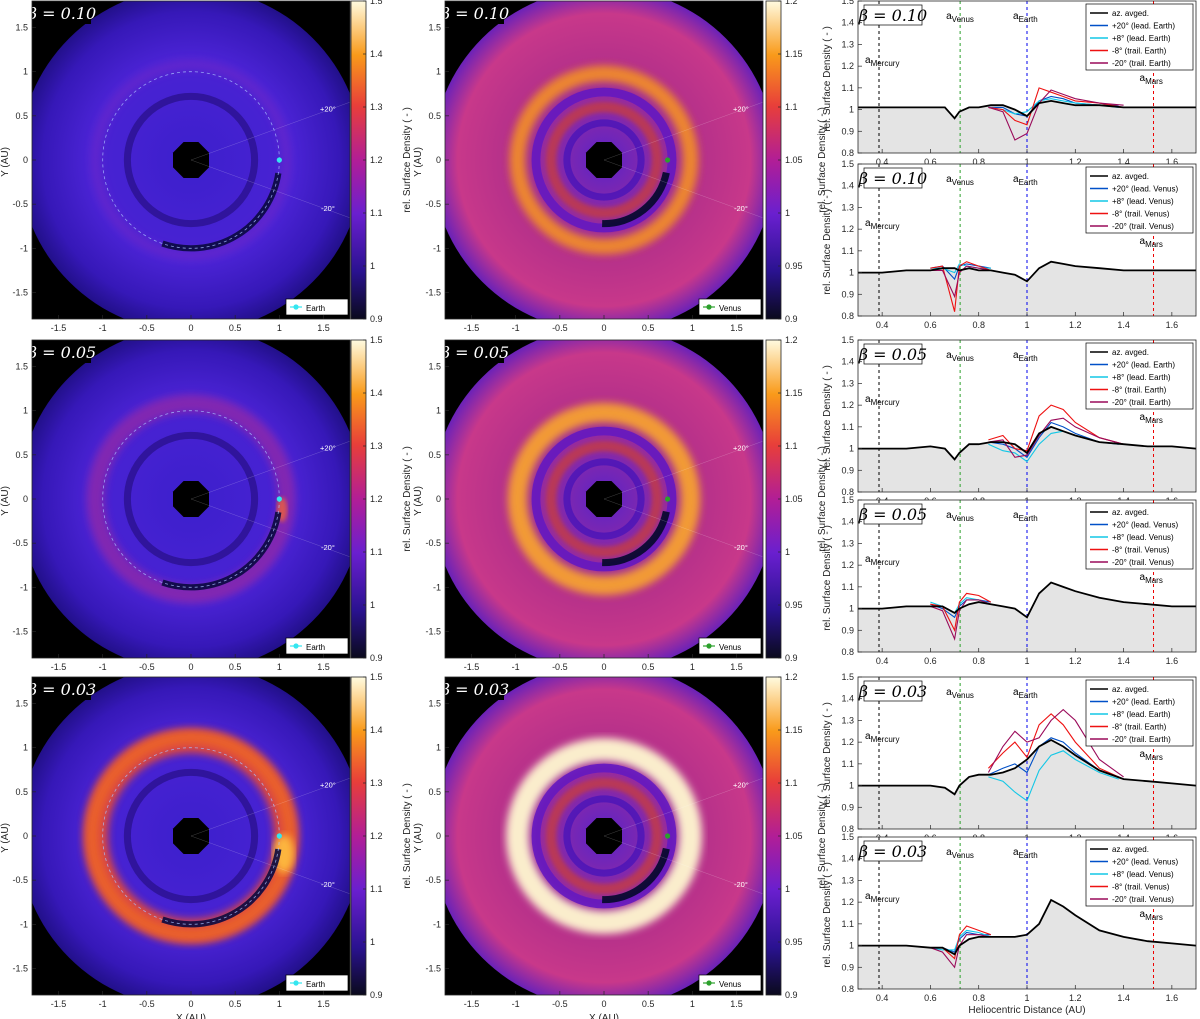 This screenshot has width=1200, height=1019. What do you see at coordinates (315, 308) in the screenshot?
I see `legend-entry: Earth` at bounding box center [315, 308].